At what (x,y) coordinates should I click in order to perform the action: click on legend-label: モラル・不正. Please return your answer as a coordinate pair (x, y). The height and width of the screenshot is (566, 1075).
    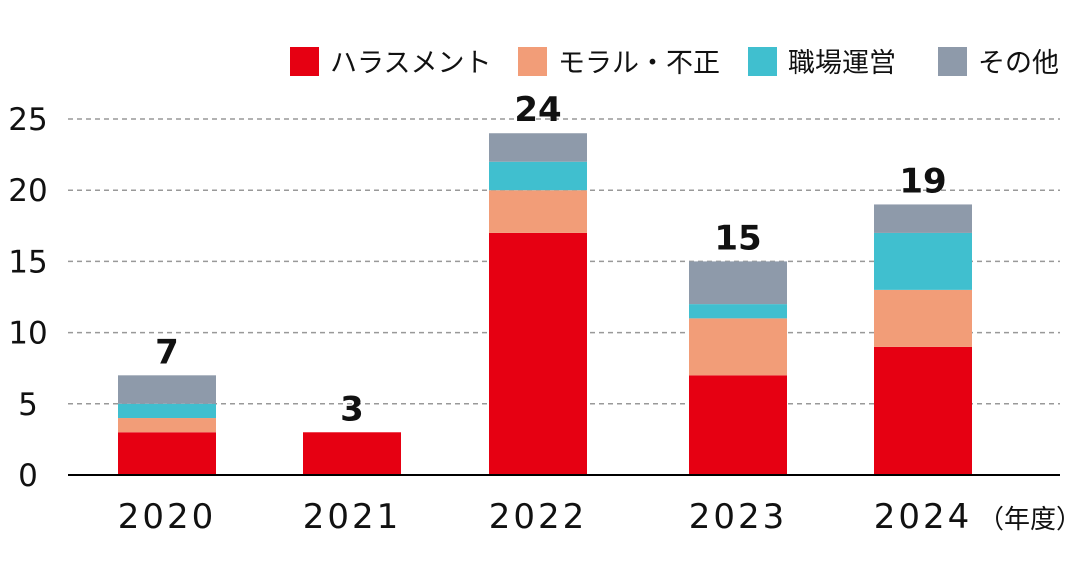
    Looking at the image, I should click on (639, 63).